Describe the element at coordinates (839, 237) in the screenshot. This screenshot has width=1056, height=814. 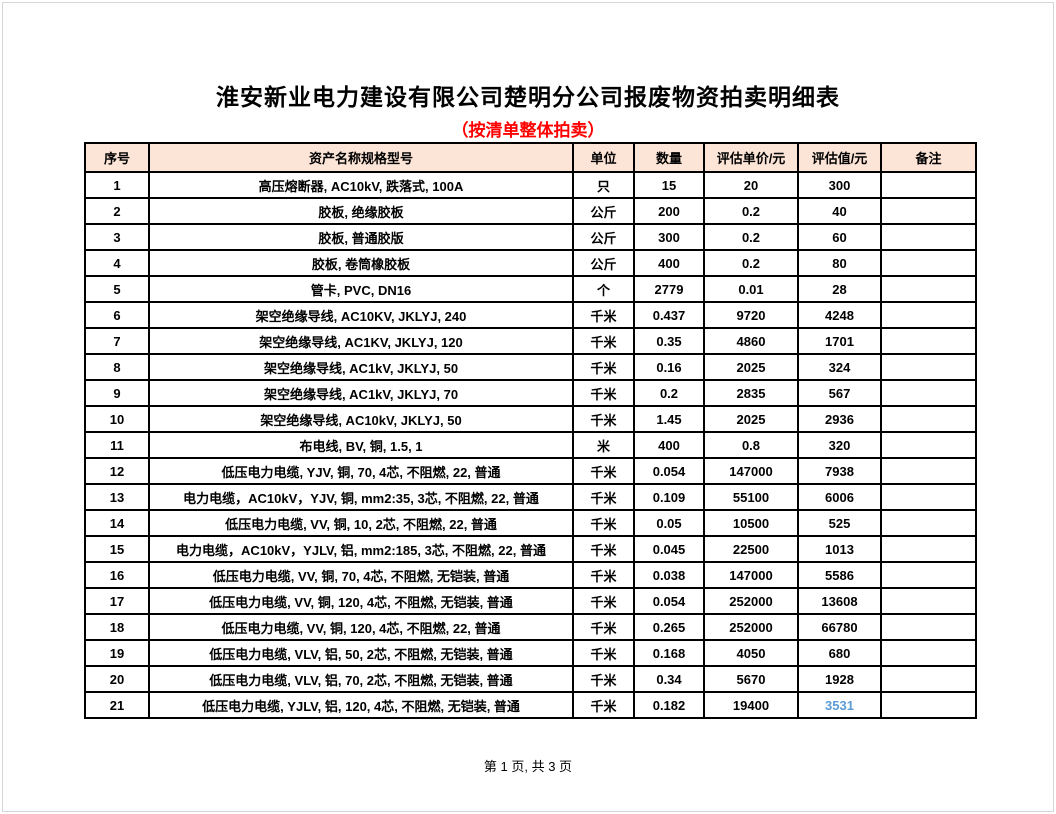
I see `cell-value: 60` at that location.